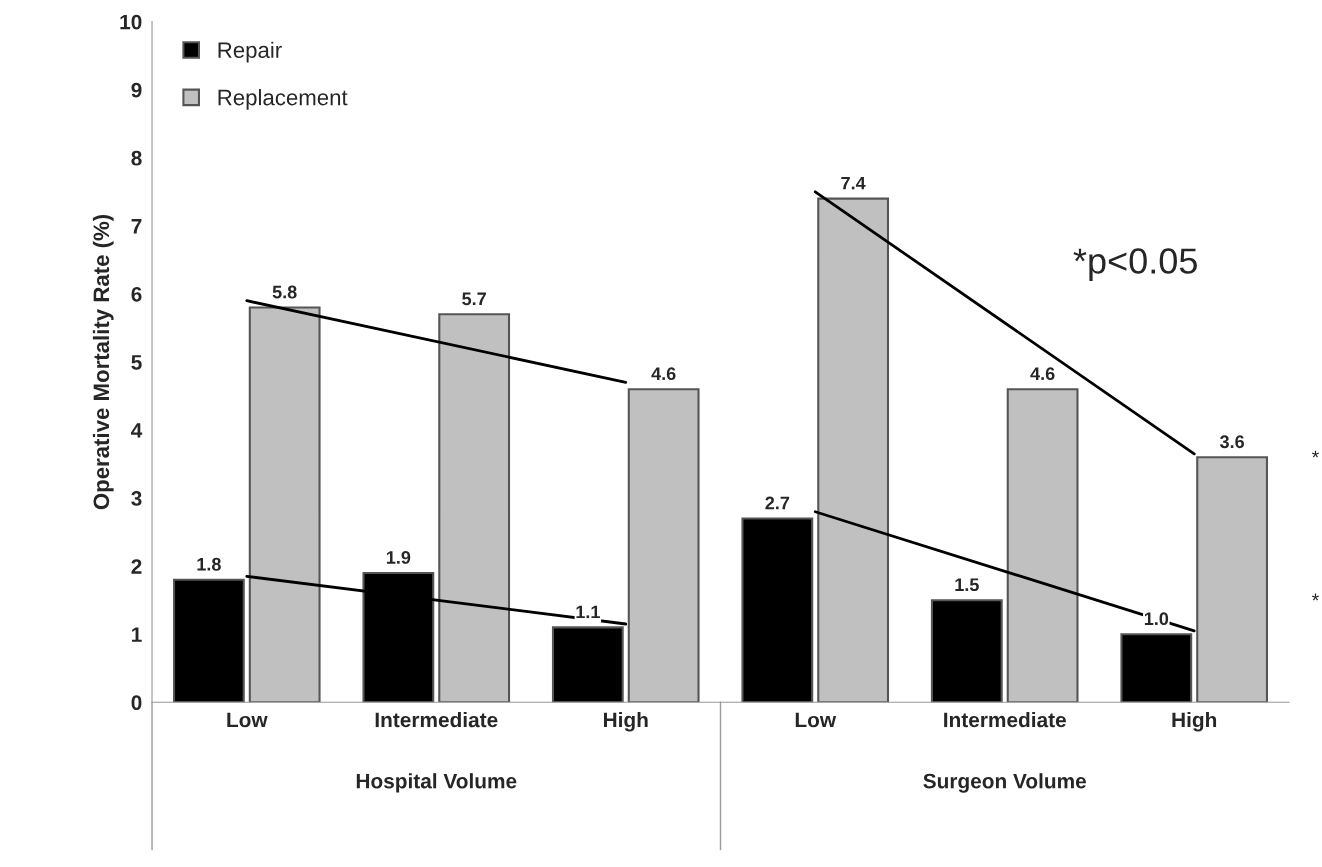  What do you see at coordinates (1156, 619) in the screenshot?
I see `data-label: 1.0` at bounding box center [1156, 619].